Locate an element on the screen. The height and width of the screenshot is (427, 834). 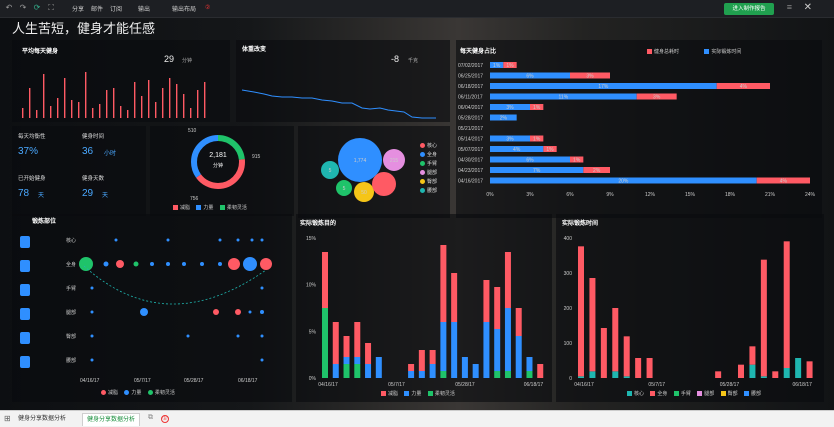
category-label: 04/16/2017 is located at coordinates (470, 182).